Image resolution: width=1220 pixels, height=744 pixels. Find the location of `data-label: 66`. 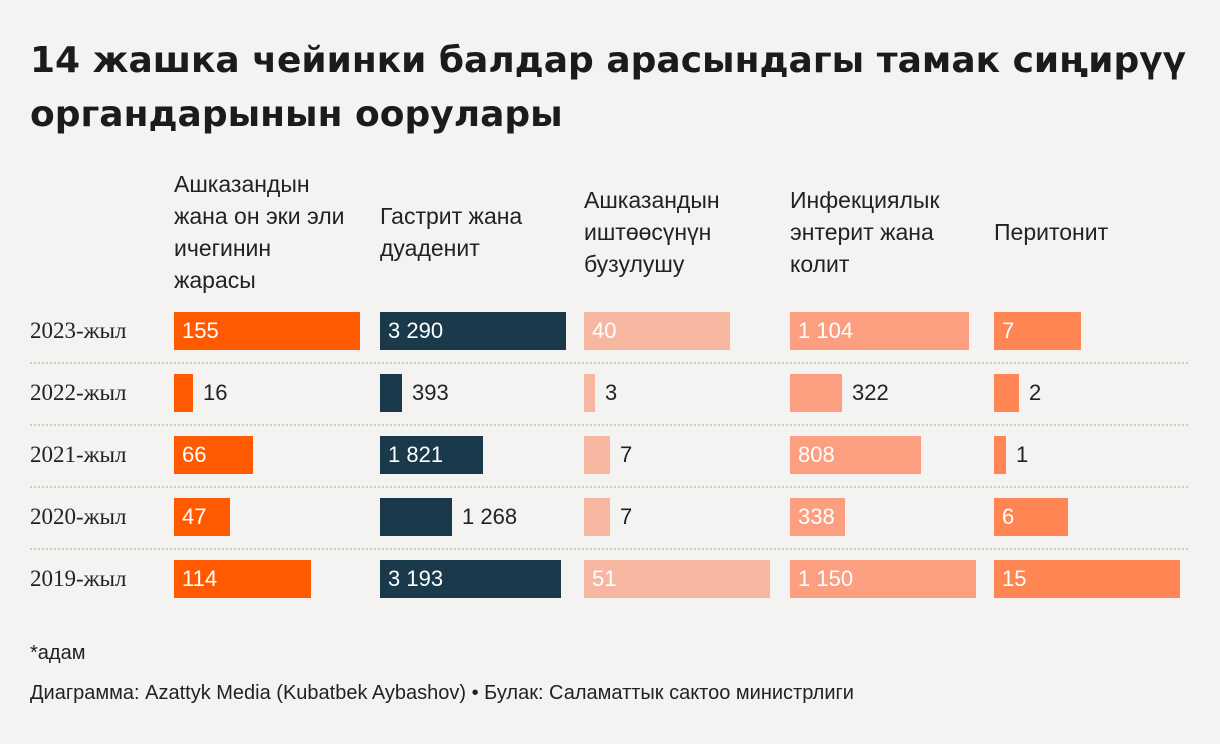

data-label: 66 is located at coordinates (194, 454).